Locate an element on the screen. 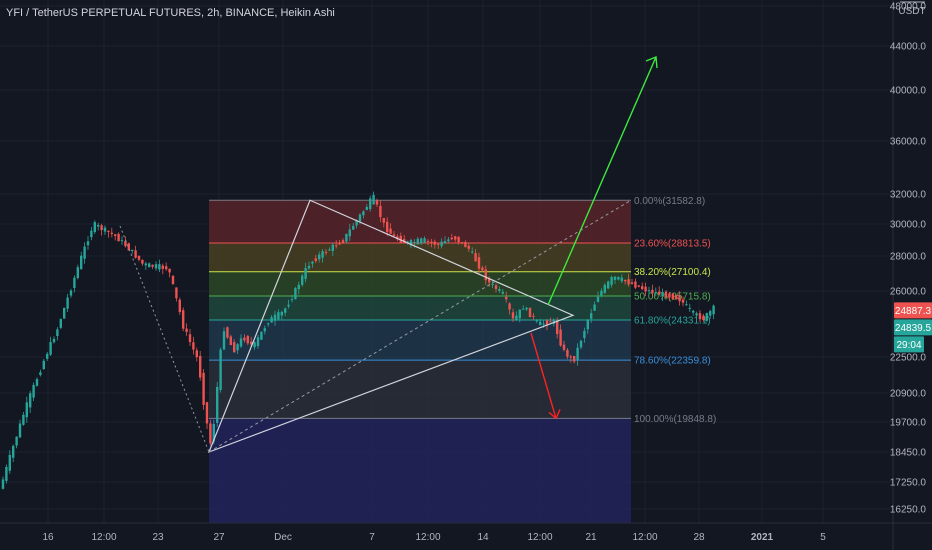  fib-band is located at coordinates (420, 470).